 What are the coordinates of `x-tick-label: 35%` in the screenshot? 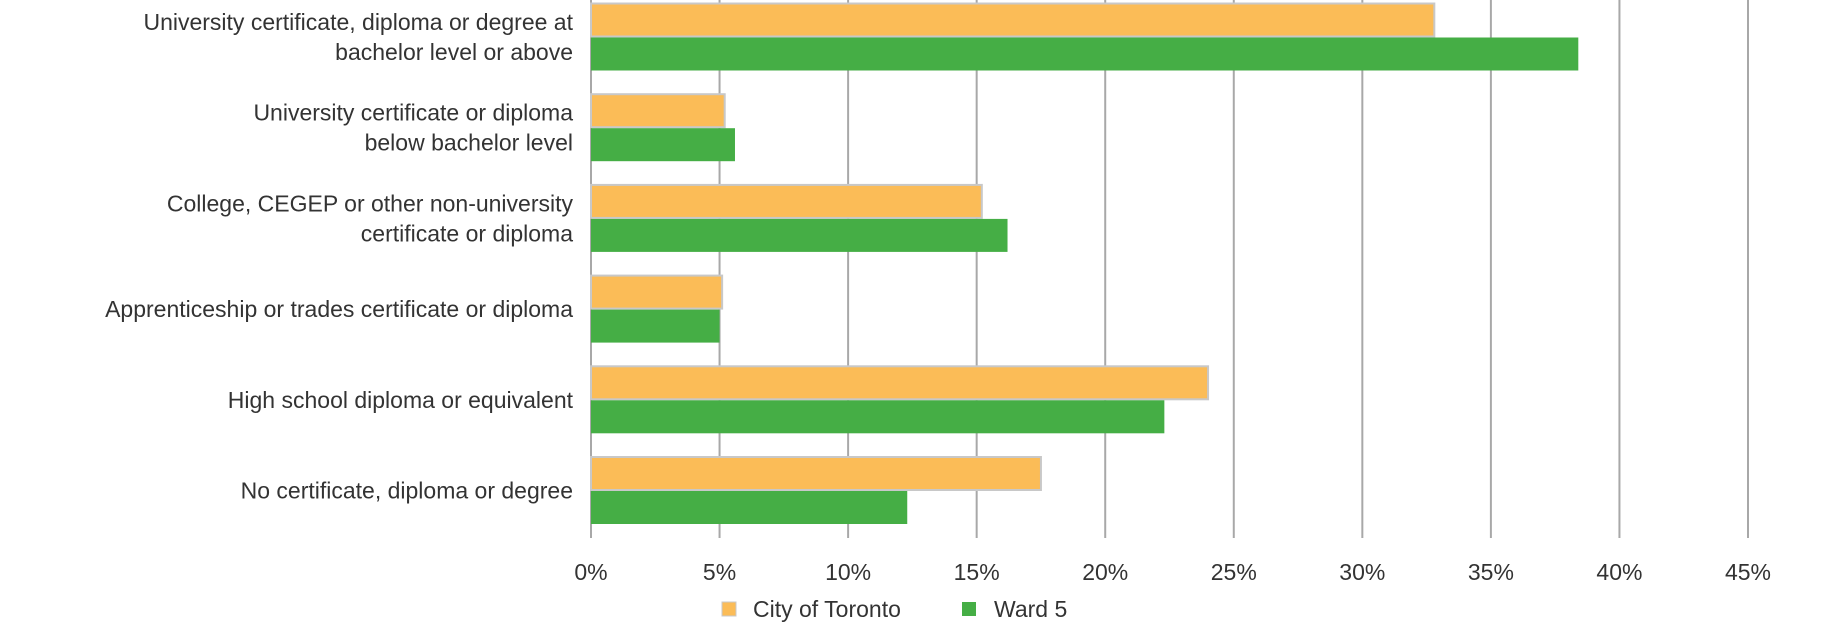 It's located at (1491, 572).